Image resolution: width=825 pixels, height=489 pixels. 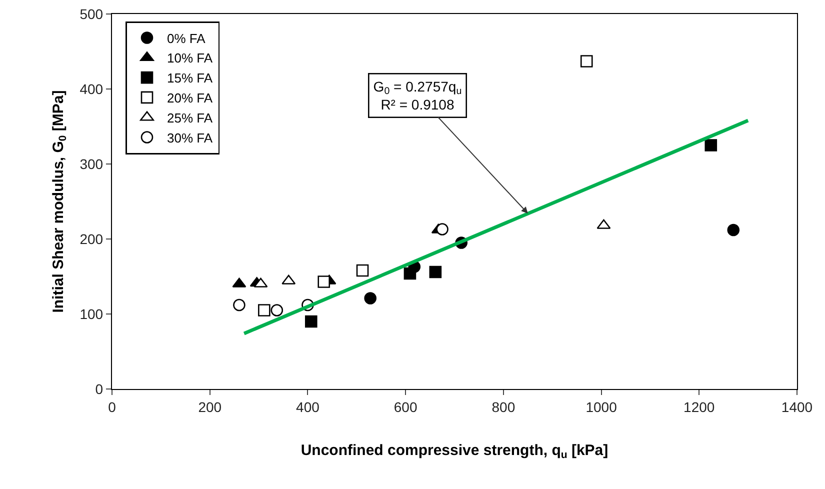 What do you see at coordinates (602, 406) in the screenshot?
I see `x-tick-label: 1000` at bounding box center [602, 406].